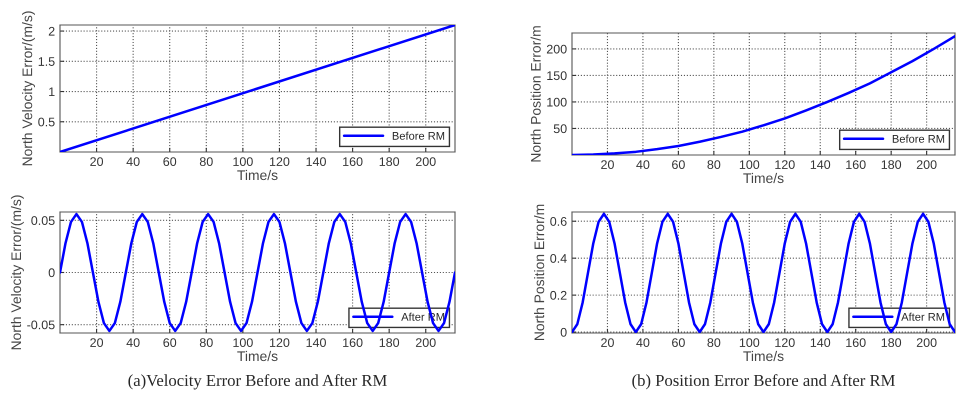  Describe the element at coordinates (560, 129) in the screenshot. I see `y-tick-label: 50` at that location.